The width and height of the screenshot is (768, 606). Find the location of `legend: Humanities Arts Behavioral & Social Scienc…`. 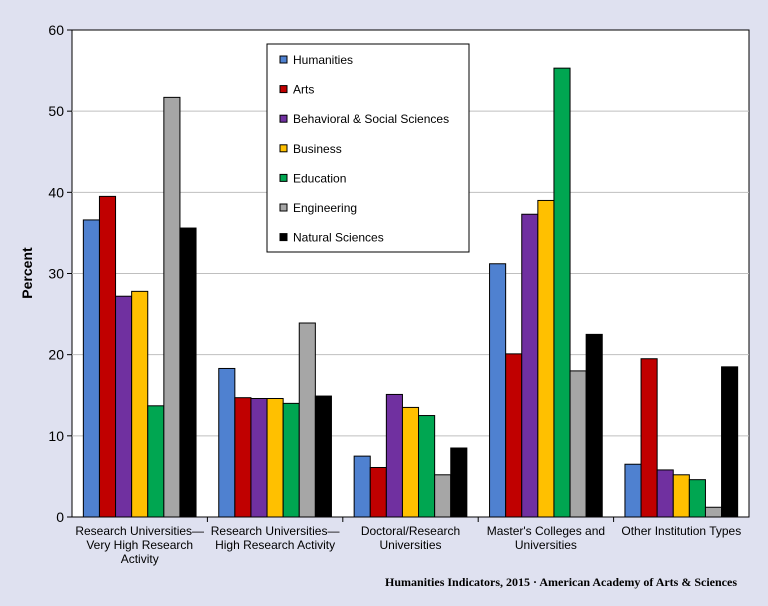

legend: Humanities Arts Behavioral & Social Scienc… is located at coordinates (368, 148).